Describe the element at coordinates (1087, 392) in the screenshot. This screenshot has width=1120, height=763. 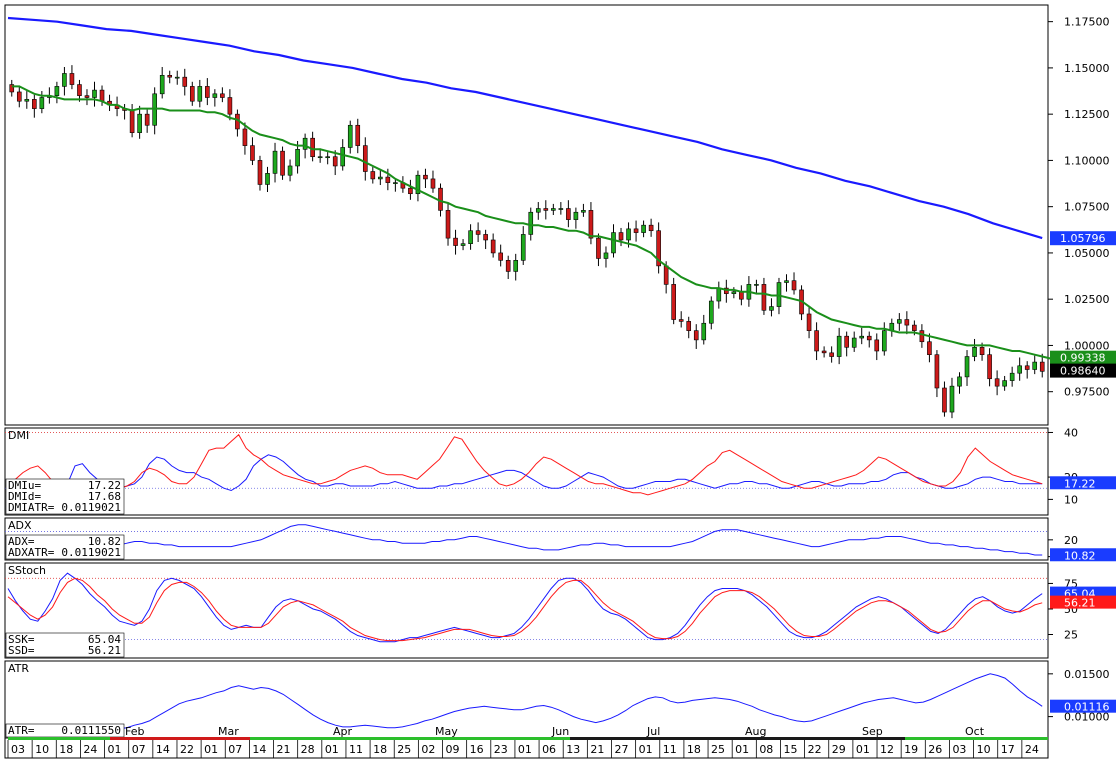
I see `y-tick-label: 0.97500` at that location.